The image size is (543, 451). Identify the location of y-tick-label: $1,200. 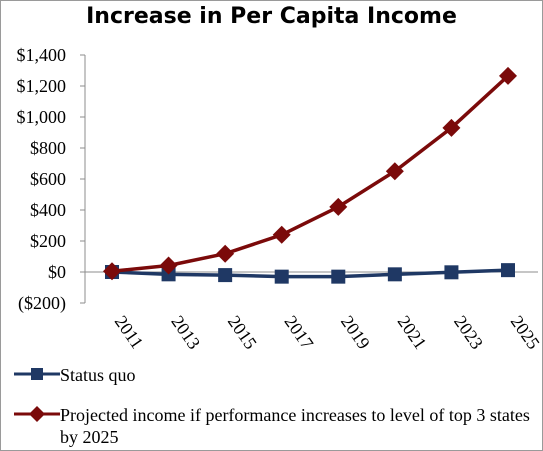
(42, 86).